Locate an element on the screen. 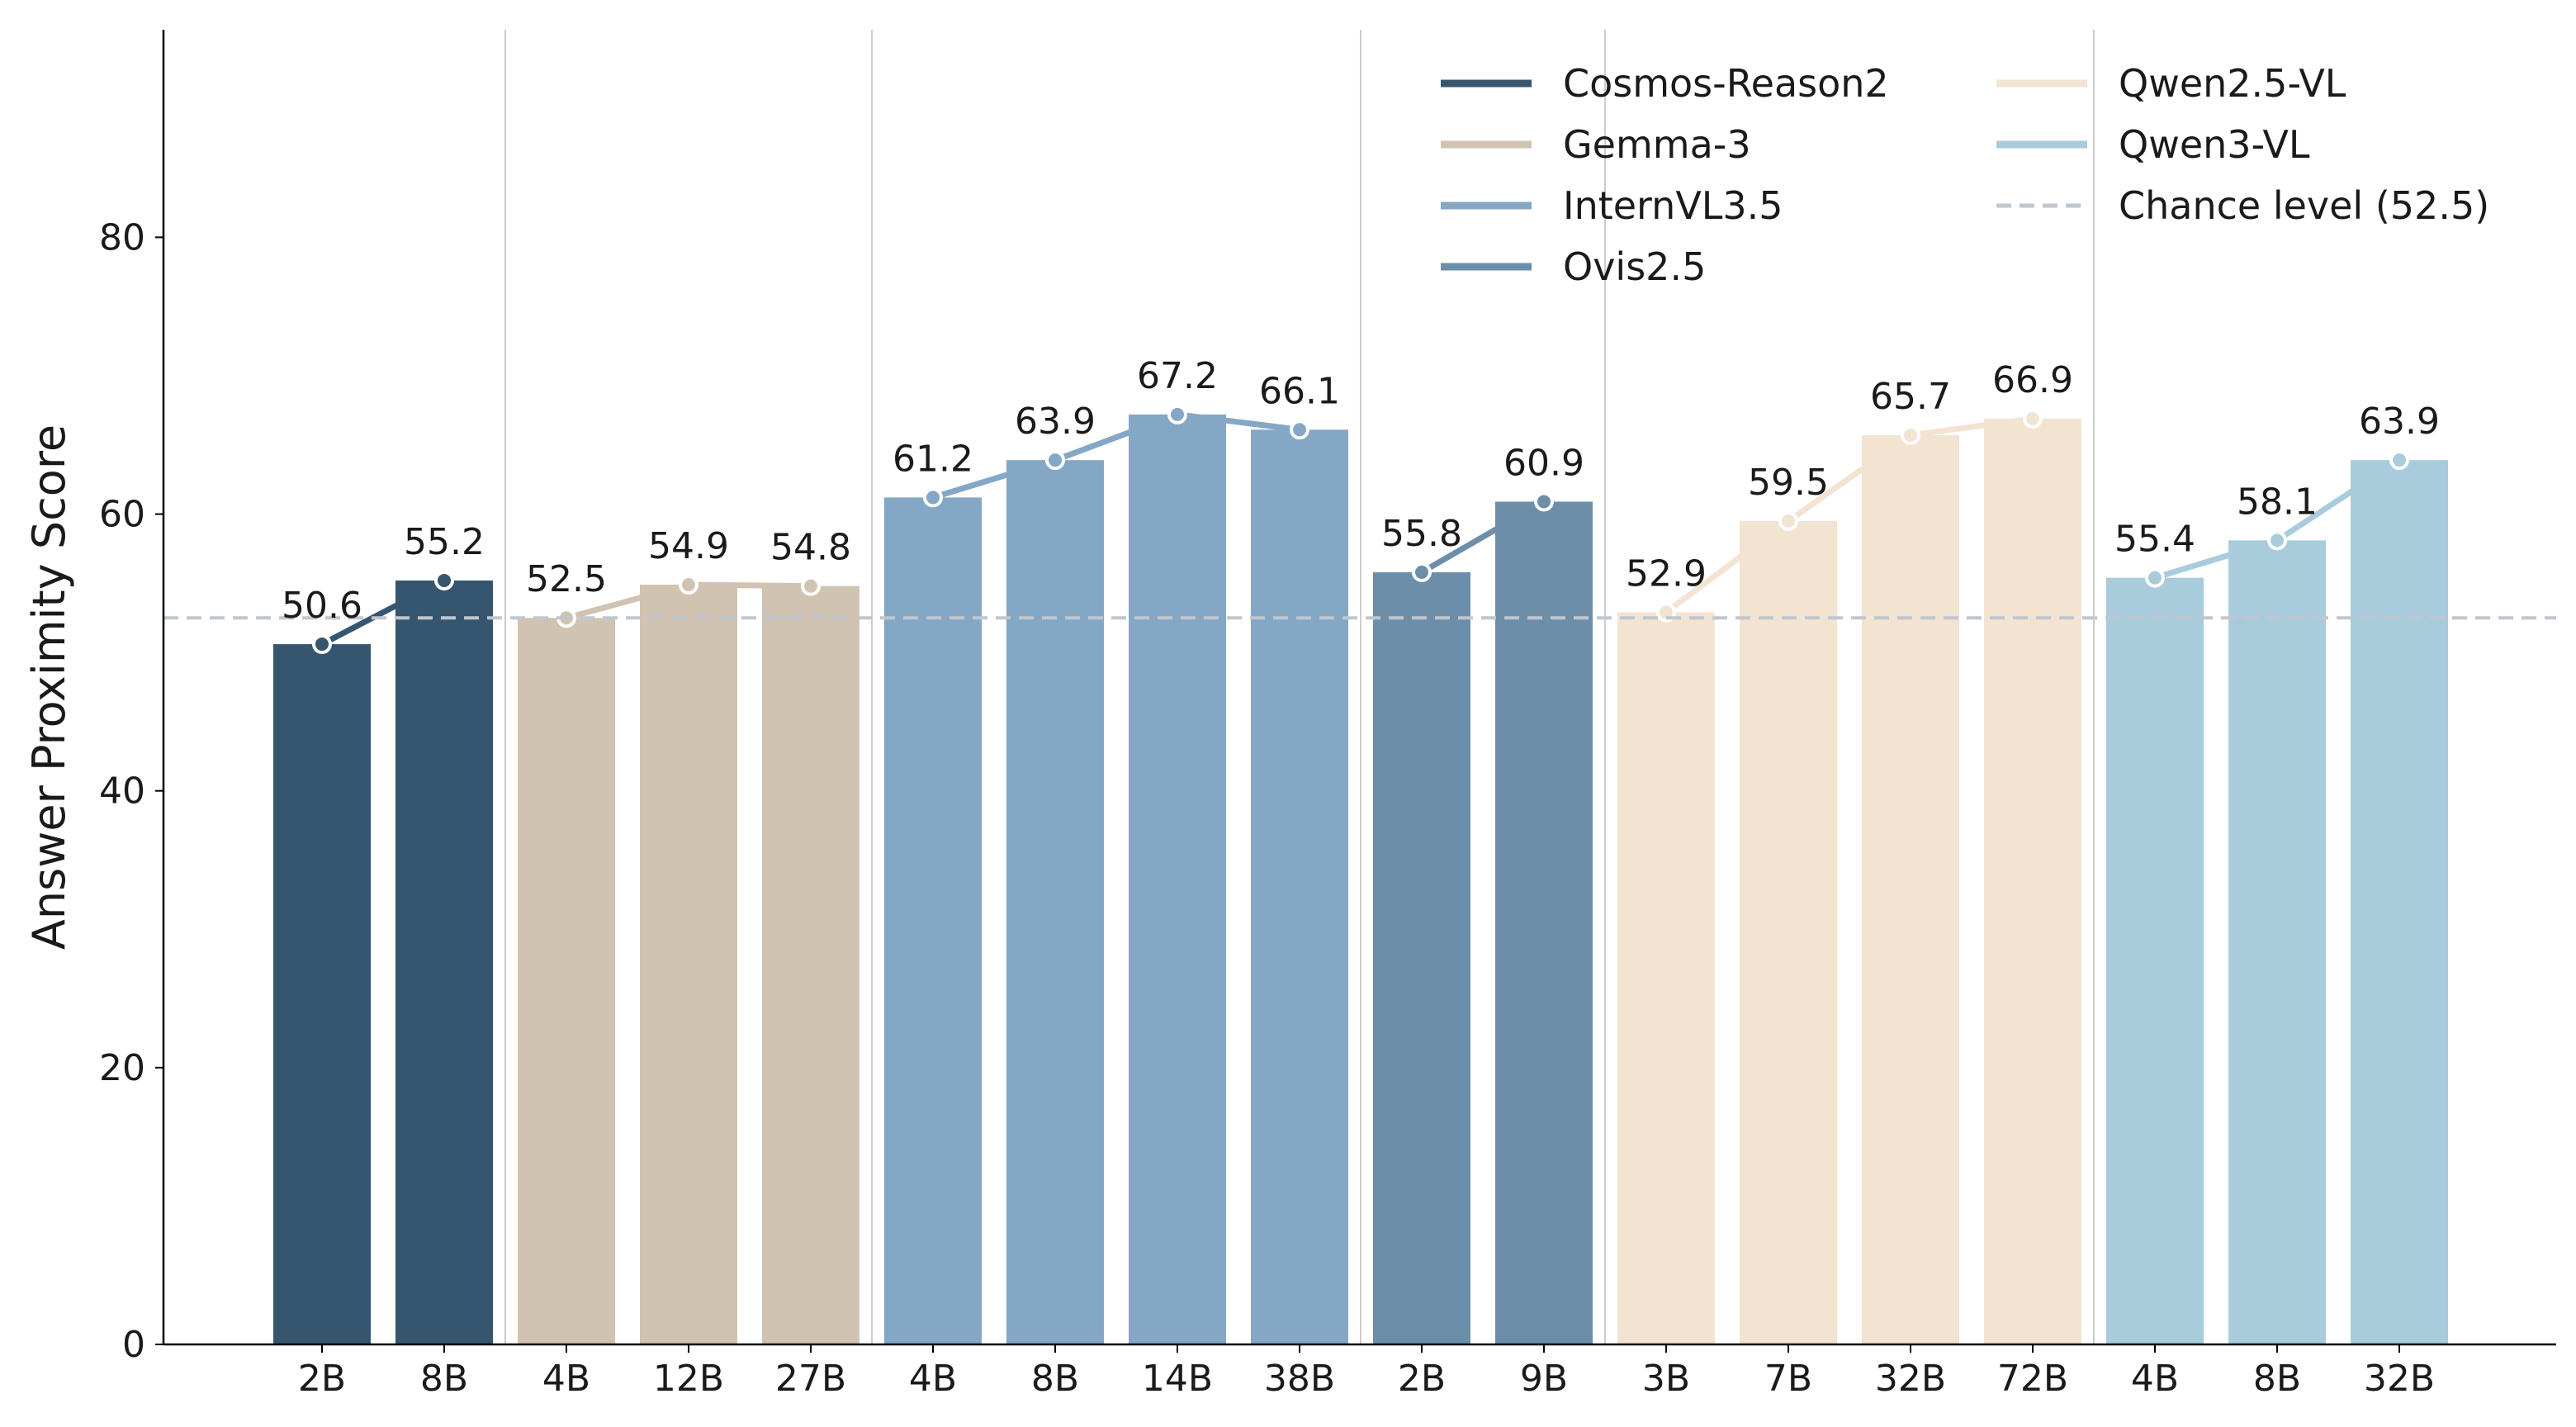 This screenshot has height=1427, width=2576. bar-qwen3-vl-8b is located at coordinates (2277, 942).